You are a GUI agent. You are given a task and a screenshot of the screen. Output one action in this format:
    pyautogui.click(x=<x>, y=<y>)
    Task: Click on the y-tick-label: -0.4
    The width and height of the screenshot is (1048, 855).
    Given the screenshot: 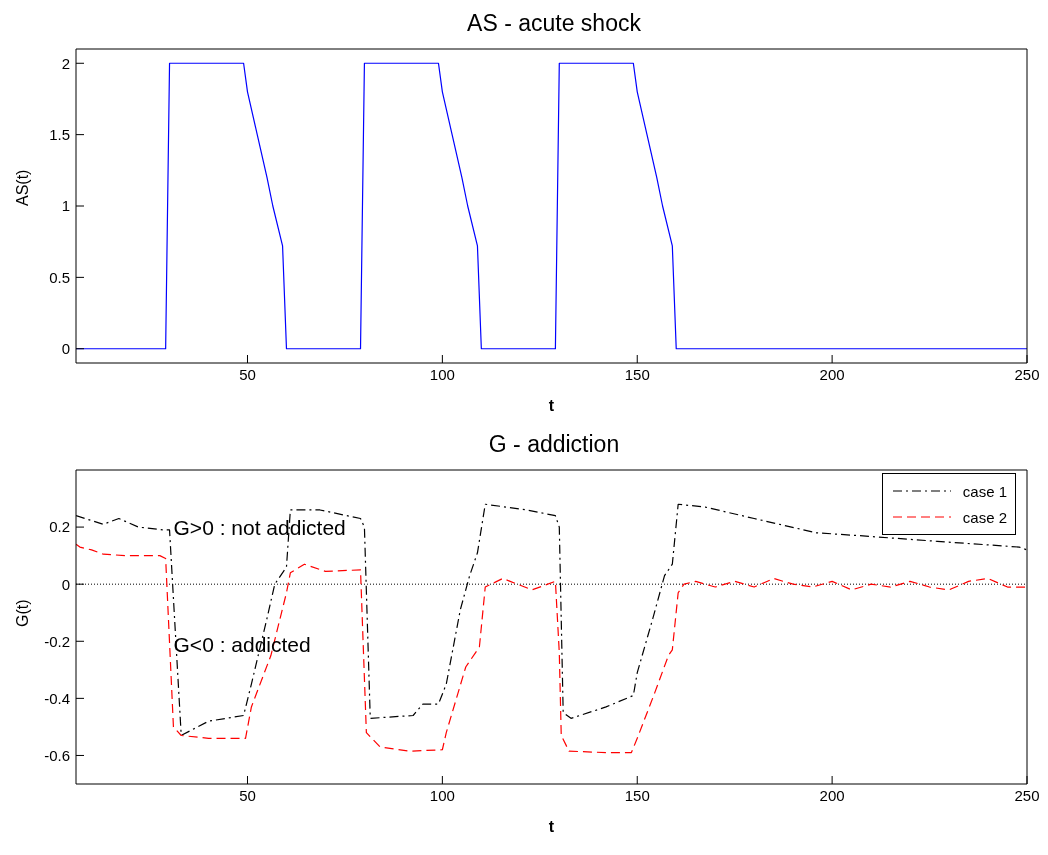 What is the action you would take?
    pyautogui.click(x=57, y=698)
    